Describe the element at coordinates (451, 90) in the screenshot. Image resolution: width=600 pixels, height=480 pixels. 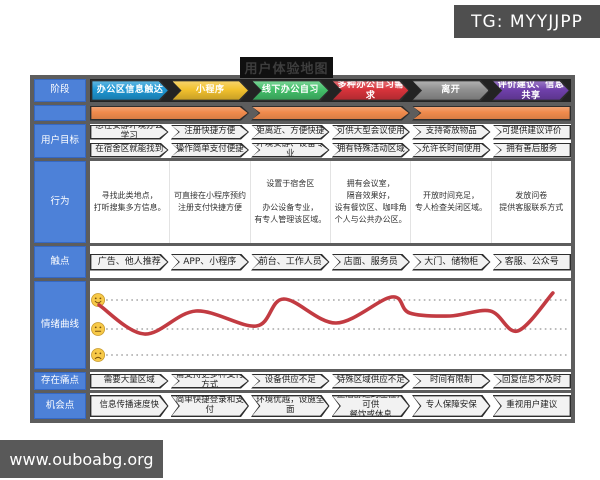
I see `stage-arrow-5: 离开` at that location.